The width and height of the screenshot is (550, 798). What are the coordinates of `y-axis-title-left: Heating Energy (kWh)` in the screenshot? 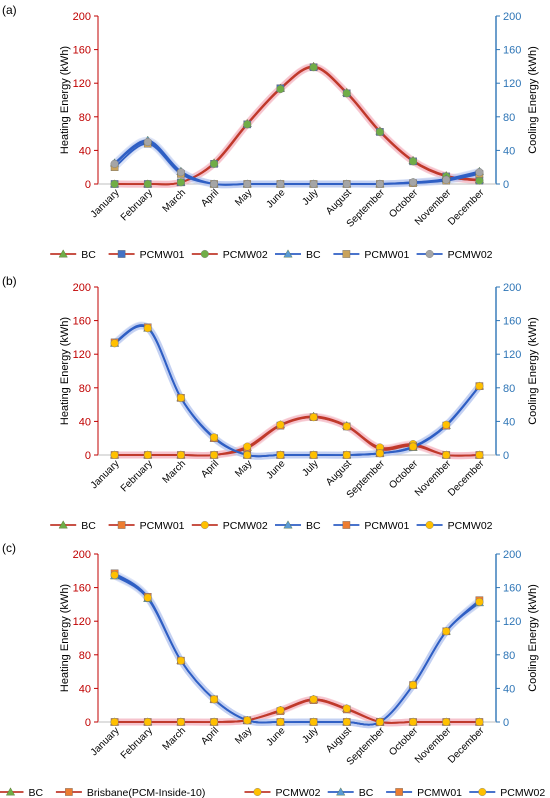 It's located at (65, 371).